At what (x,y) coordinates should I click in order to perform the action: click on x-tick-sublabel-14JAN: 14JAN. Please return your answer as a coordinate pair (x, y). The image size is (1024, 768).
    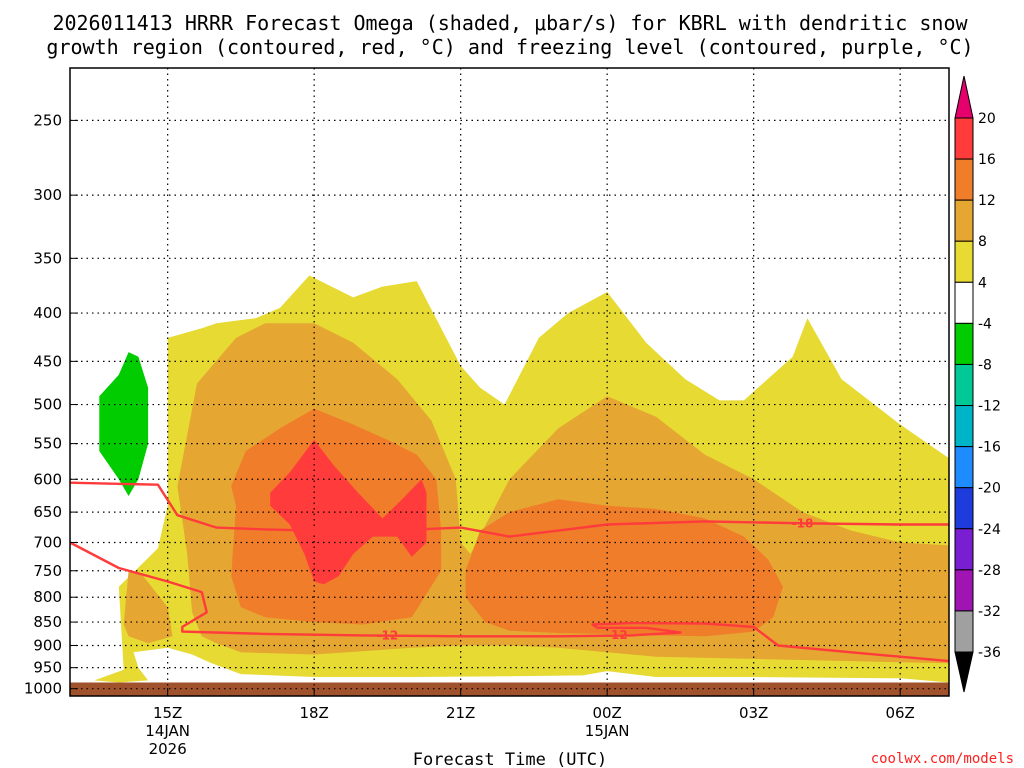
    Looking at the image, I should click on (167, 731).